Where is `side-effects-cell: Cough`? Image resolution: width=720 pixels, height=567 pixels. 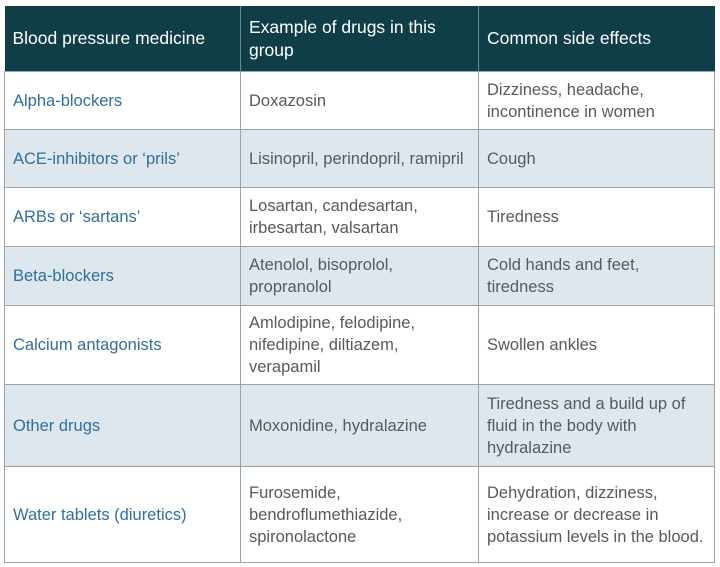
side-effects-cell: Cough is located at coordinates (596, 158).